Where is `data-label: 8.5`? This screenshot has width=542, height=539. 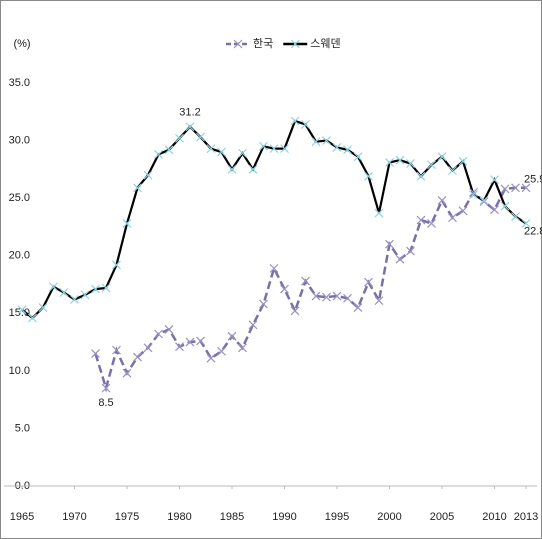 data-label: 8.5 is located at coordinates (105, 403).